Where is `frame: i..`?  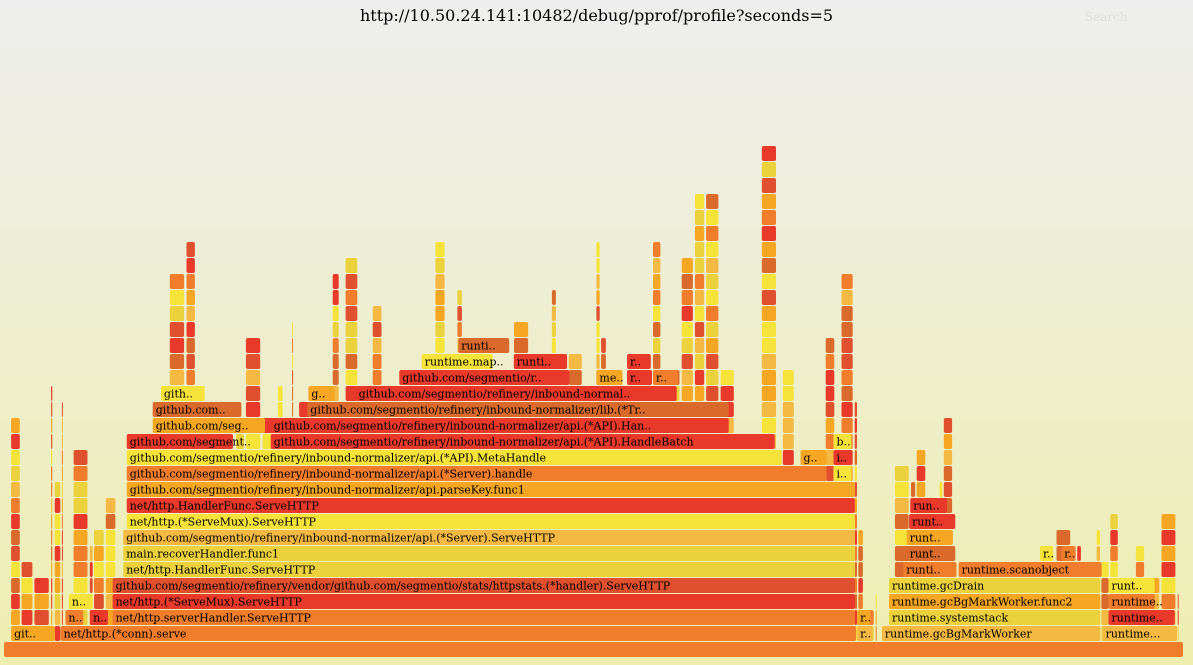 frame: i.. is located at coordinates (842, 473).